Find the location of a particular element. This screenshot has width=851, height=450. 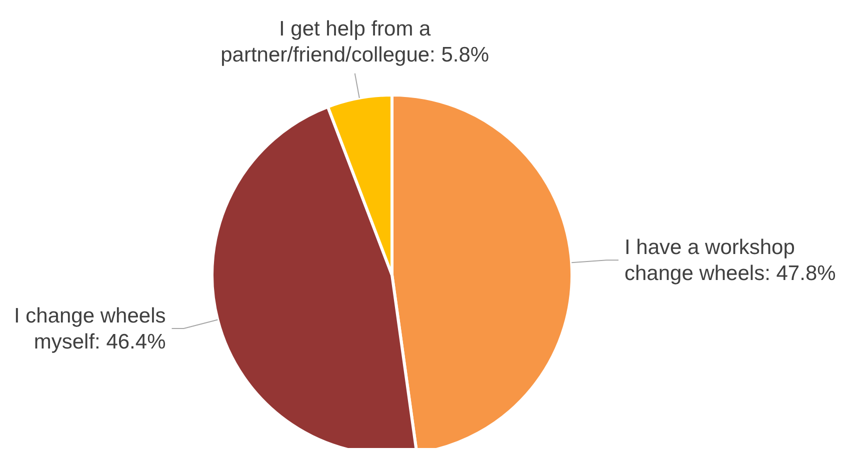

slice-label: I change wheels myself: 46.4% is located at coordinates (90, 329).